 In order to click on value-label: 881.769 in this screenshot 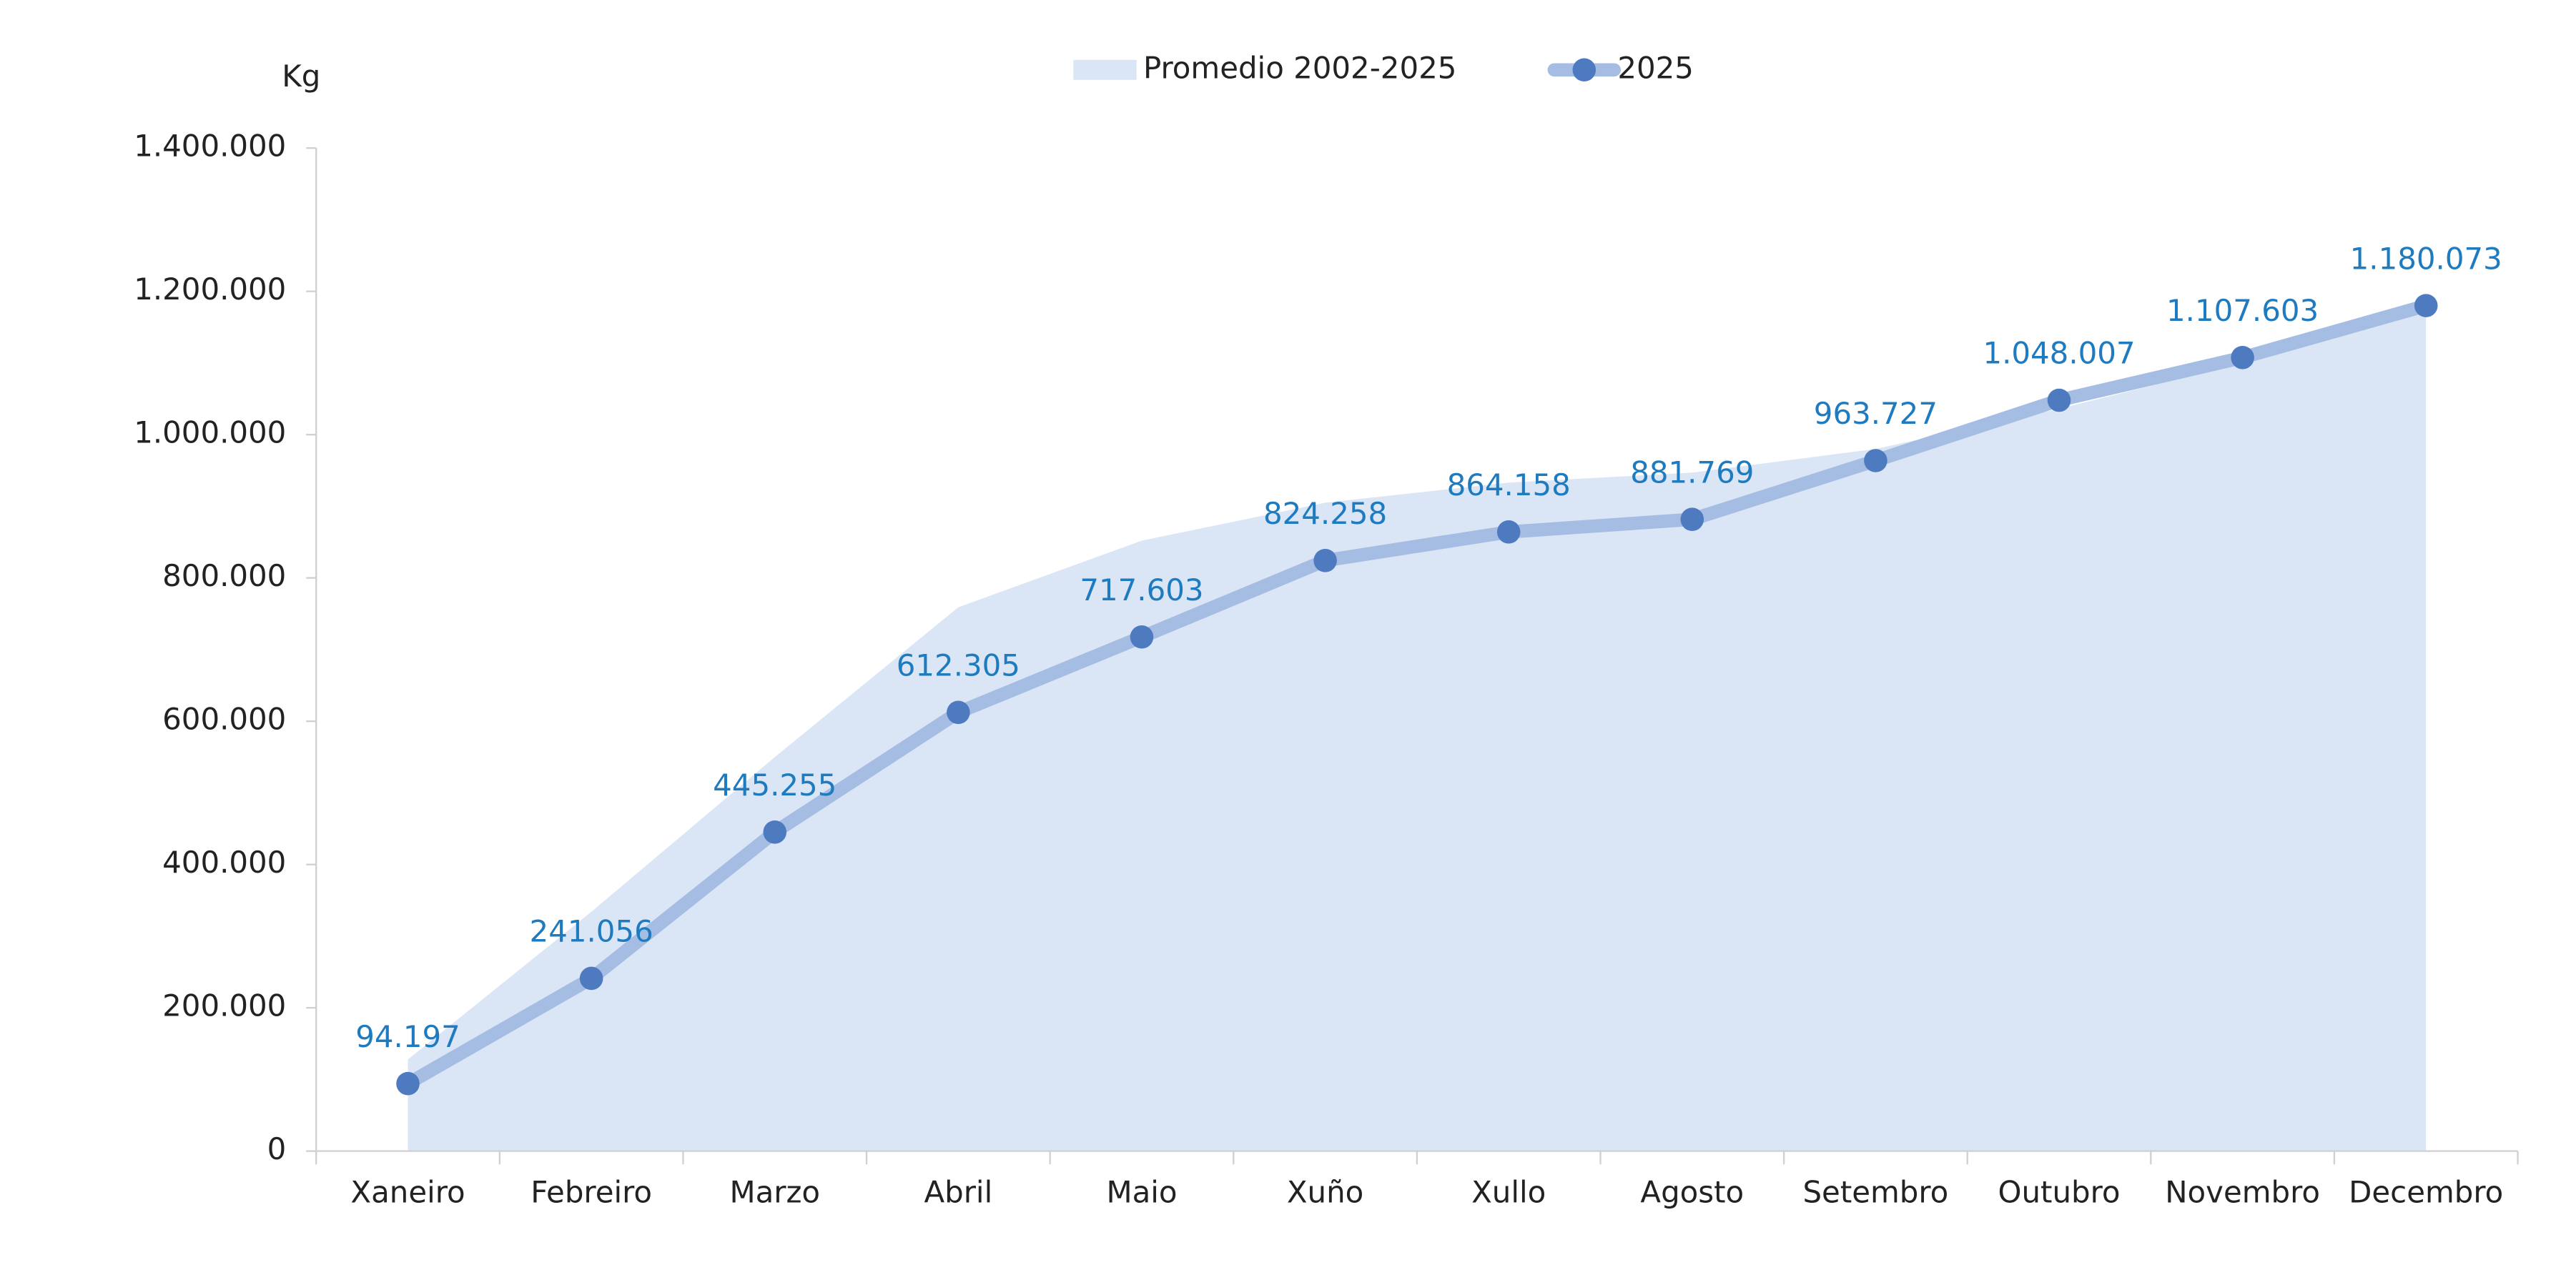, I will do `click(1692, 472)`.